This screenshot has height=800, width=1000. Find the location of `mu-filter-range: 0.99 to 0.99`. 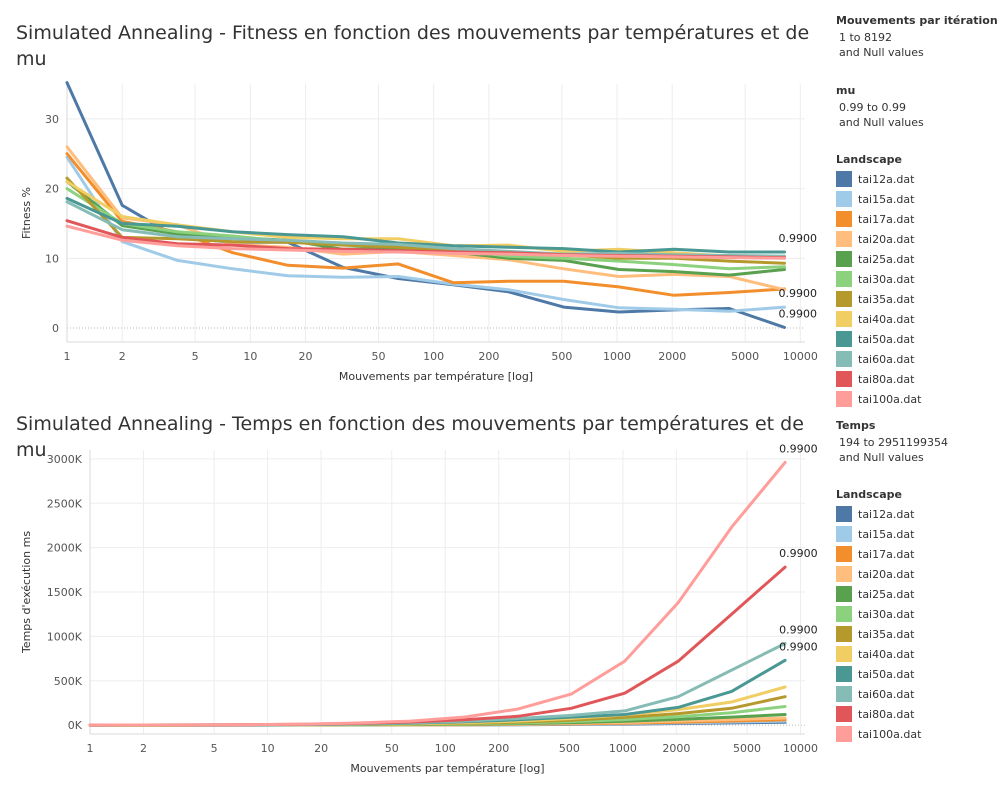

mu-filter-range: 0.99 to 0.99 is located at coordinates (873, 107).